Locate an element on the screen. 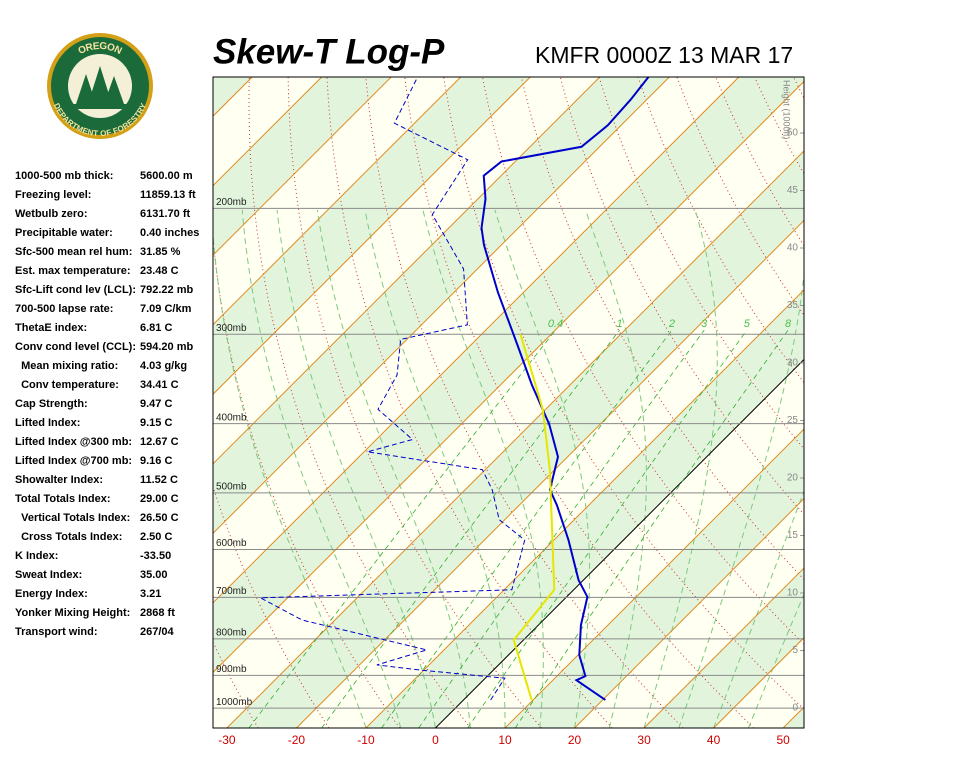  index-label: Precipitable water: is located at coordinates (64, 233).